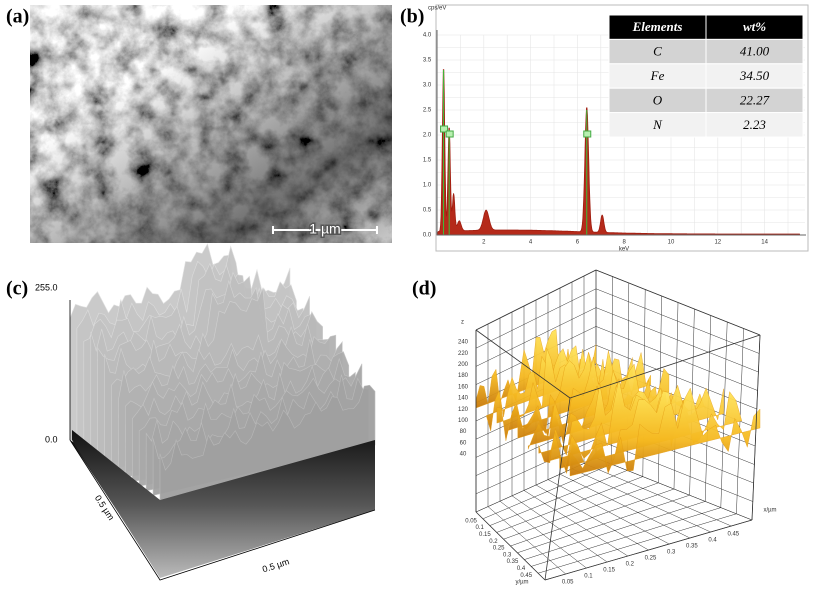 This screenshot has width=813, height=589. What do you see at coordinates (755, 99) in the screenshot?
I see `table-cell: 22.27` at bounding box center [755, 99].